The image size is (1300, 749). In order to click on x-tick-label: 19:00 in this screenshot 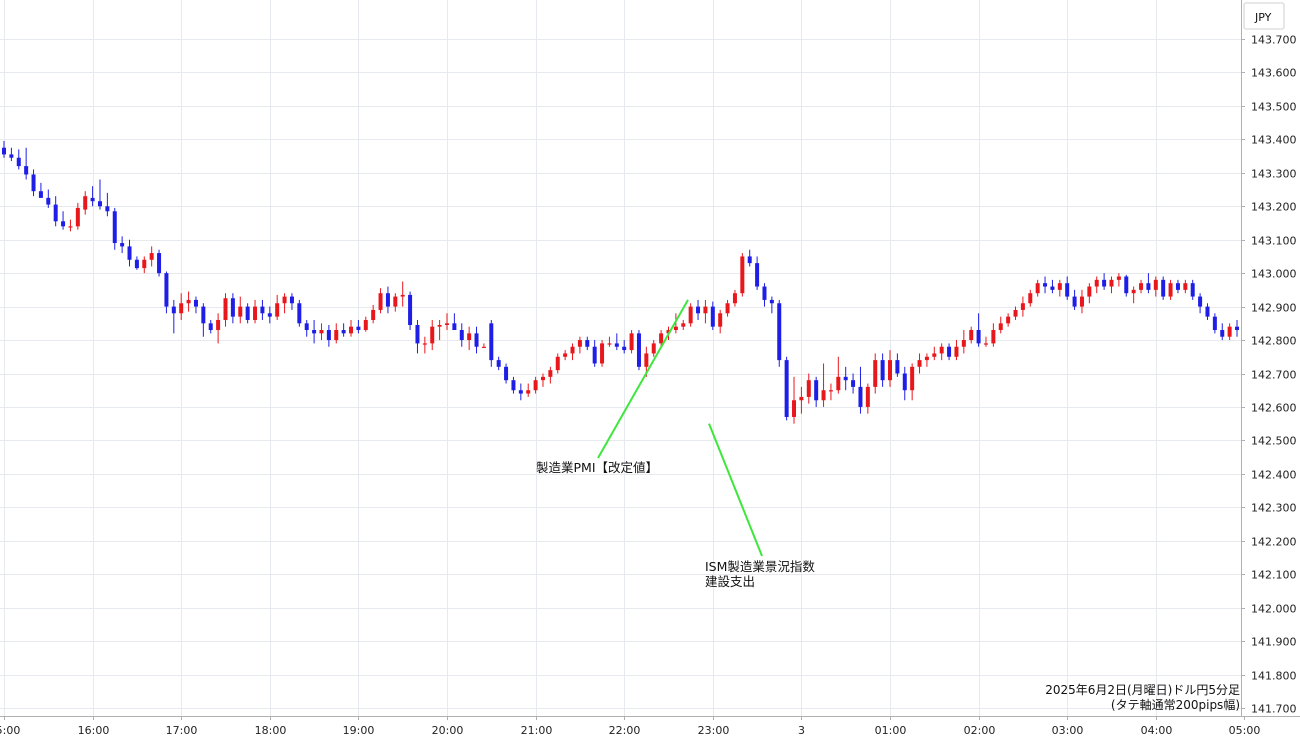, I will do `click(359, 730)`.